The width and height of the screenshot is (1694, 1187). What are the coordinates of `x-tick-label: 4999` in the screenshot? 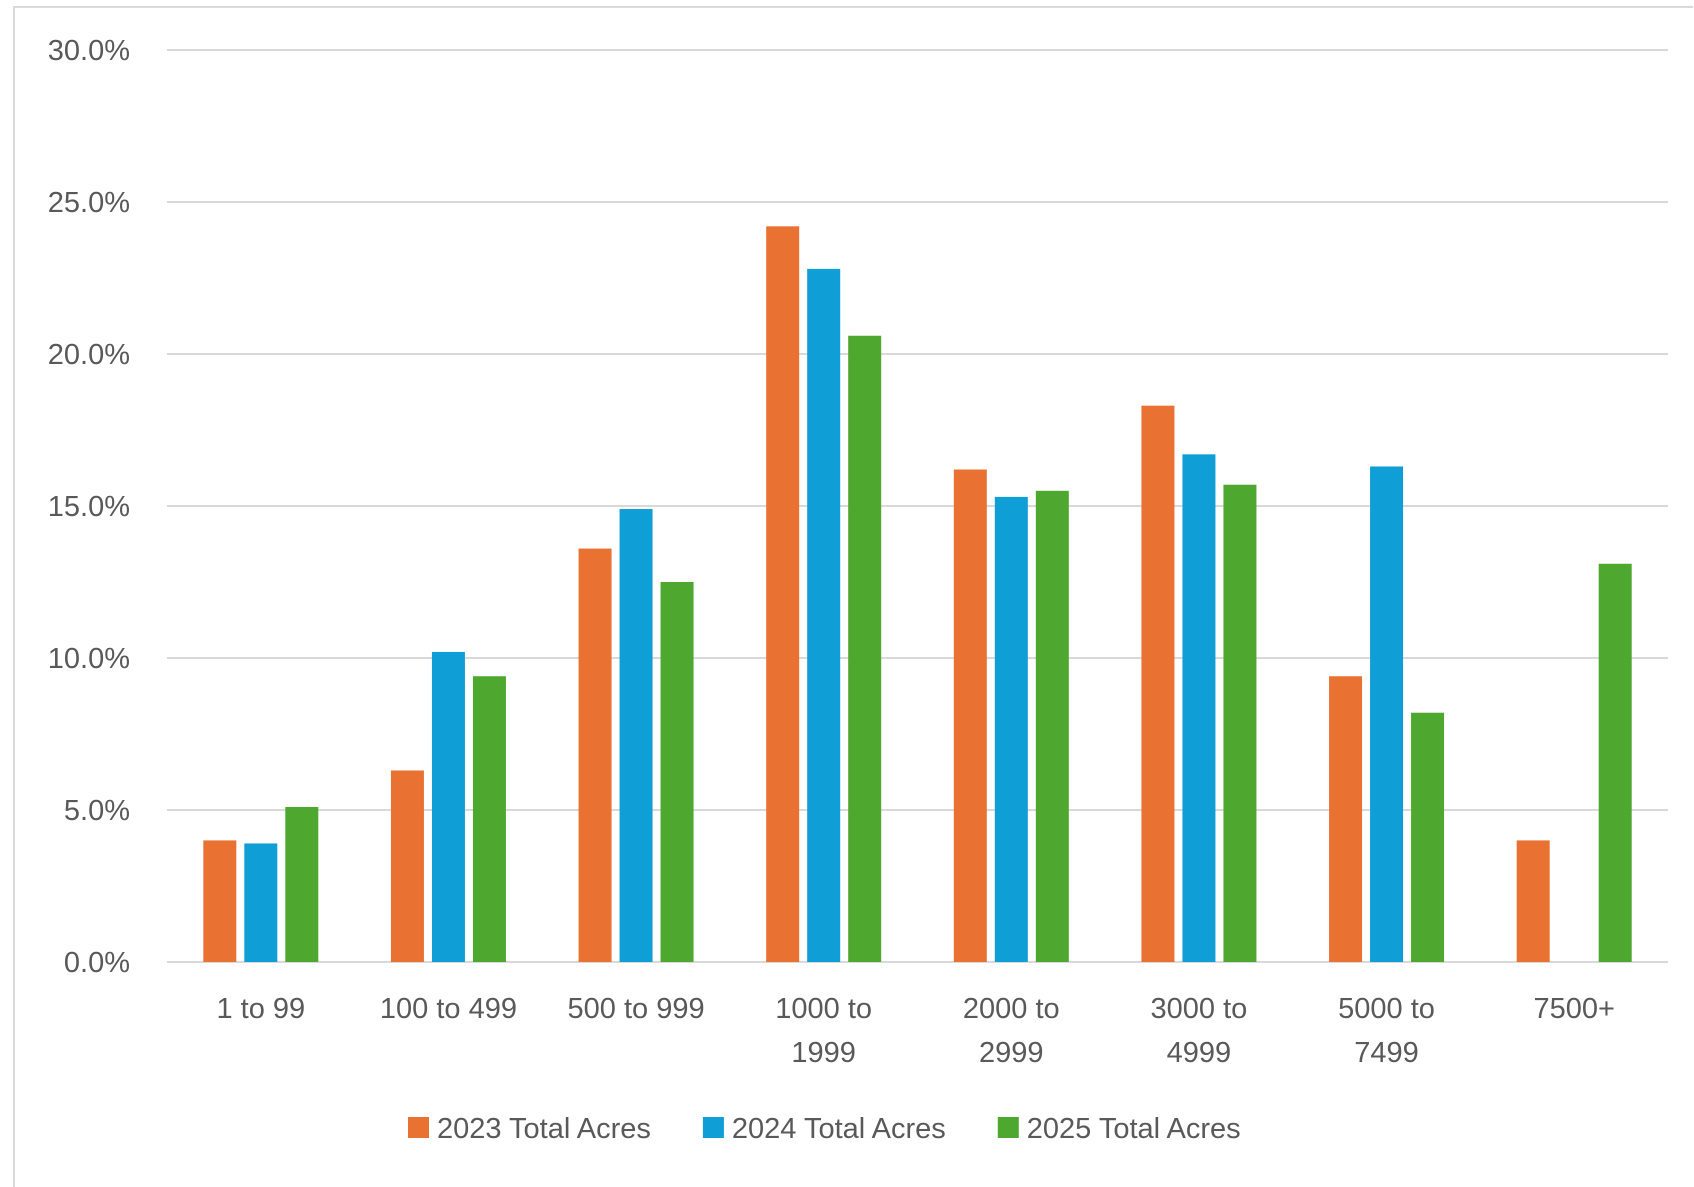 It's located at (1199, 1053).